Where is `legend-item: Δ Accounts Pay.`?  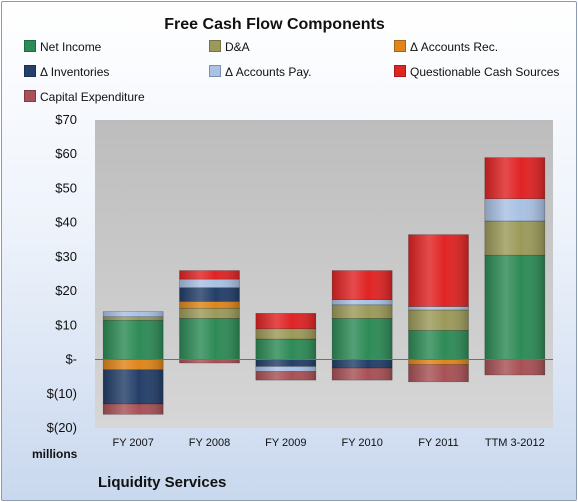 legend-item: Δ Accounts Pay. is located at coordinates (260, 72).